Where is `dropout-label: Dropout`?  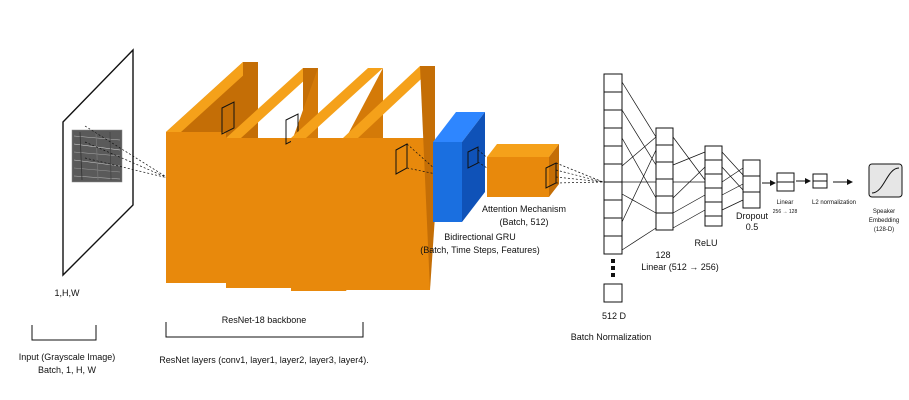 dropout-label: Dropout is located at coordinates (752, 216).